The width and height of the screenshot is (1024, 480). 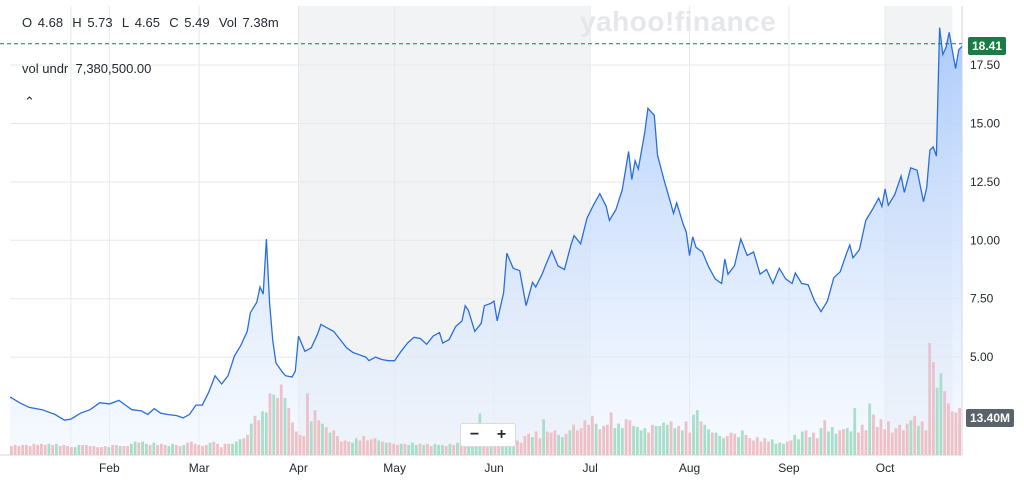 What do you see at coordinates (985, 211) in the screenshot?
I see `y-axis: 5.00 7.50 10.00 12.50 15.00 17.50` at bounding box center [985, 211].